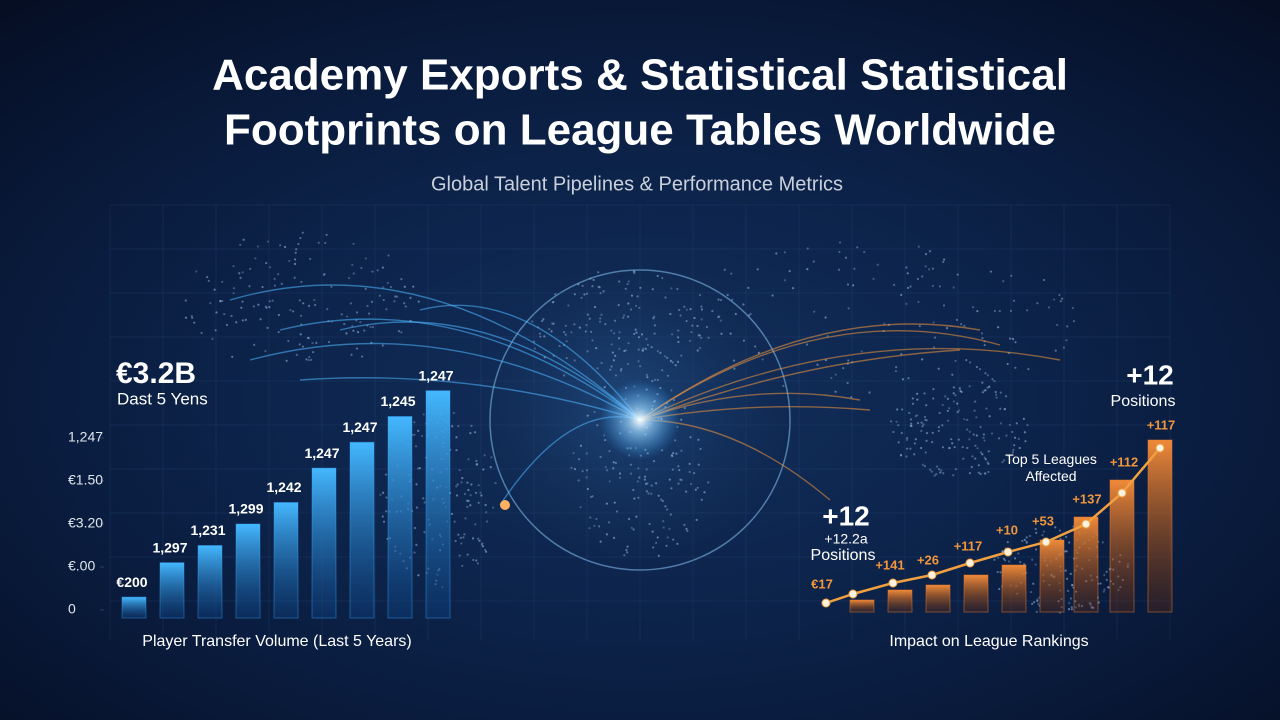 The width and height of the screenshot is (1280, 720). Describe the element at coordinates (397, 401) in the screenshot. I see `bar-label: 1,245` at that location.